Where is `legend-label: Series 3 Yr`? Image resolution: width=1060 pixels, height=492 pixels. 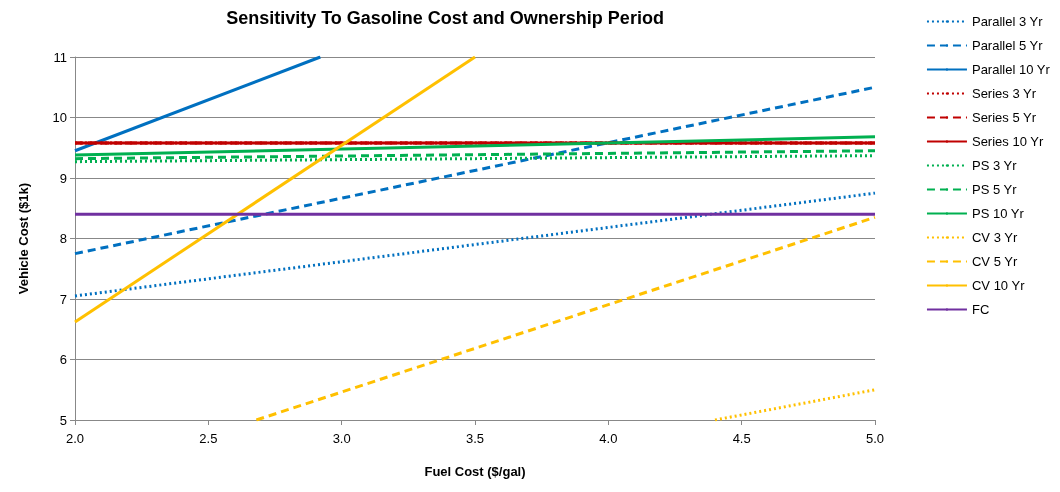
legend-label: Series 3 Yr is located at coordinates (1004, 93).